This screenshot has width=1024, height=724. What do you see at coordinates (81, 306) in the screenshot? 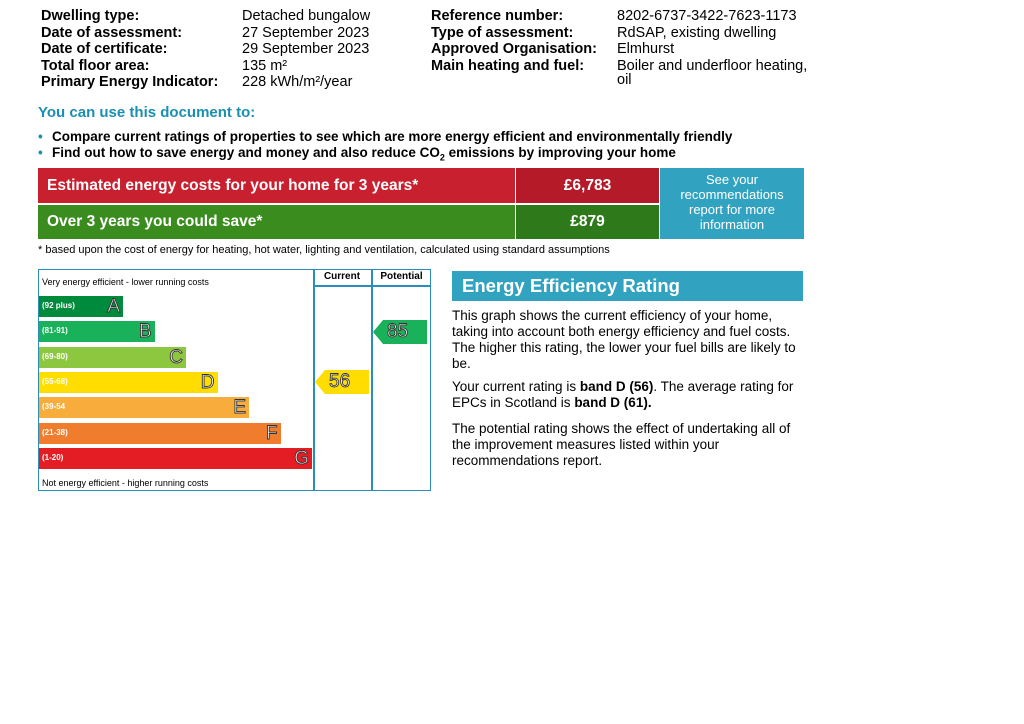
I see `band-a: (92 plus) A` at bounding box center [81, 306].